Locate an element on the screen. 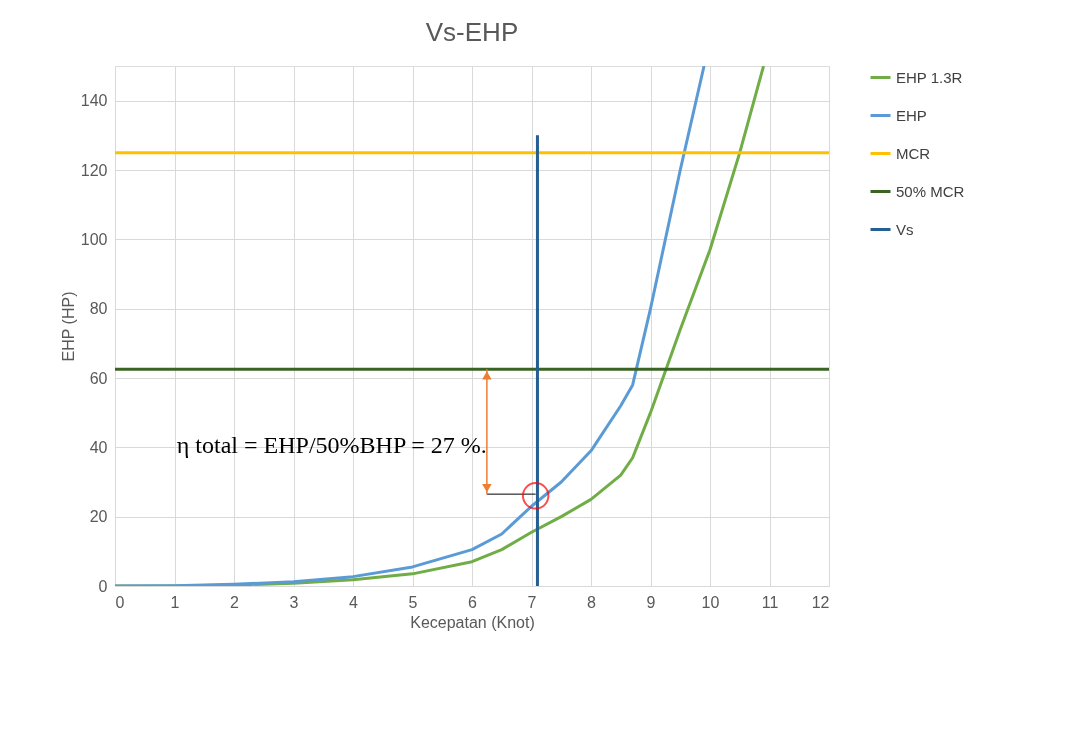  legend-label: 50% MCR is located at coordinates (930, 191).